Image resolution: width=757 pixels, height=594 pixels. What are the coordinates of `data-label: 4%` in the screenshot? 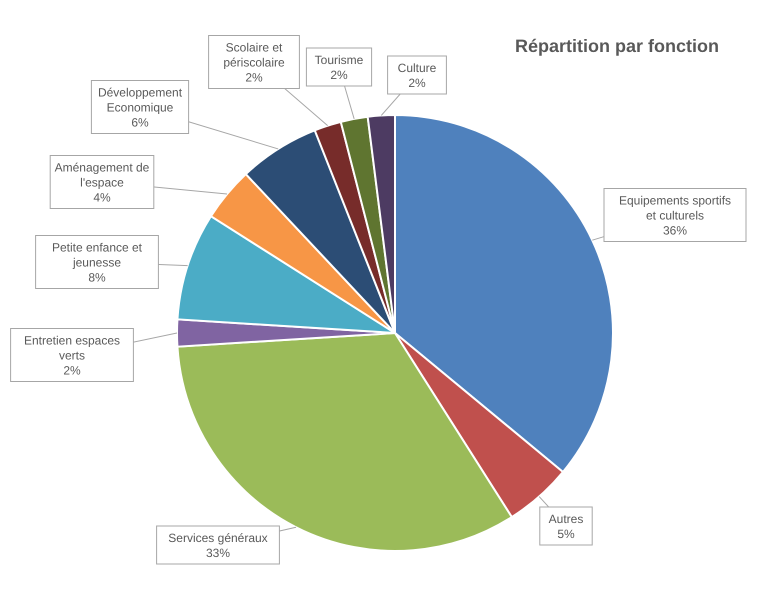 It's located at (102, 197).